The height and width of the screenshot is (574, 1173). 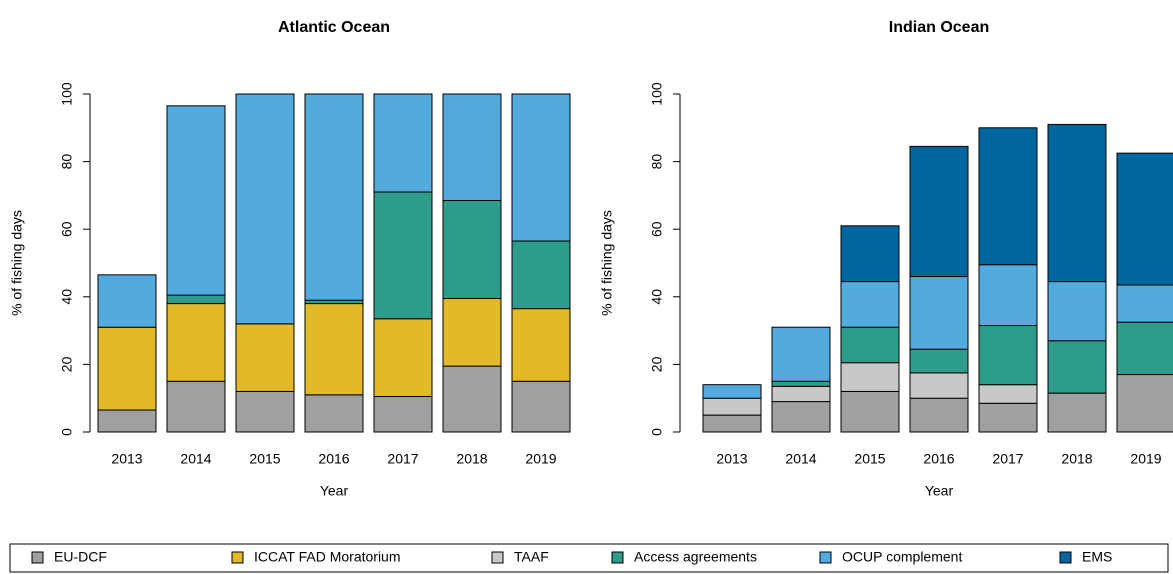 I want to click on x-tick-label: 2016, so click(x=938, y=459).